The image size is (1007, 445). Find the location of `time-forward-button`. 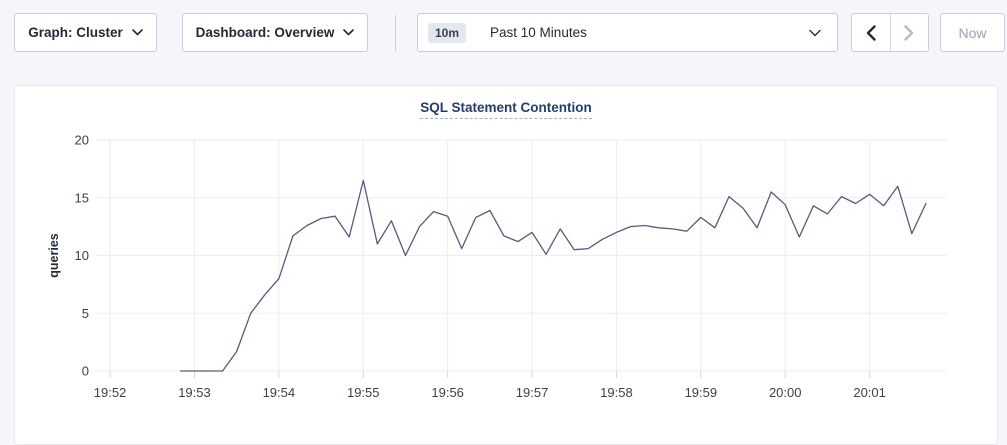

time-forward-button is located at coordinates (909, 32).